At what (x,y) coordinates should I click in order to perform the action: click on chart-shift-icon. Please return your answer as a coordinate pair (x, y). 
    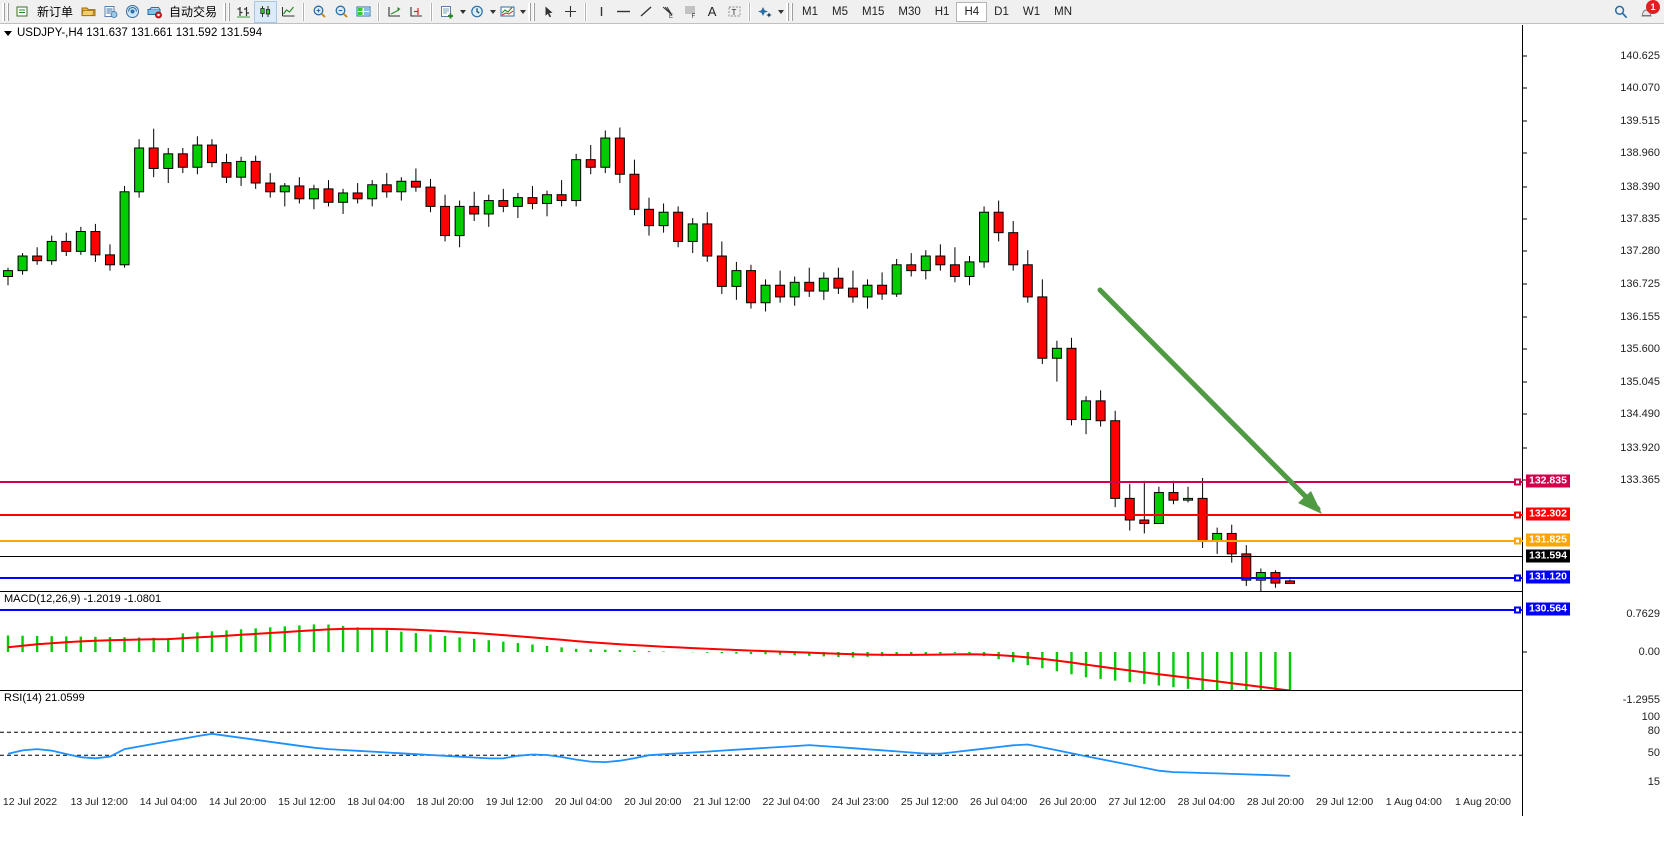
    Looking at the image, I should click on (394, 12).